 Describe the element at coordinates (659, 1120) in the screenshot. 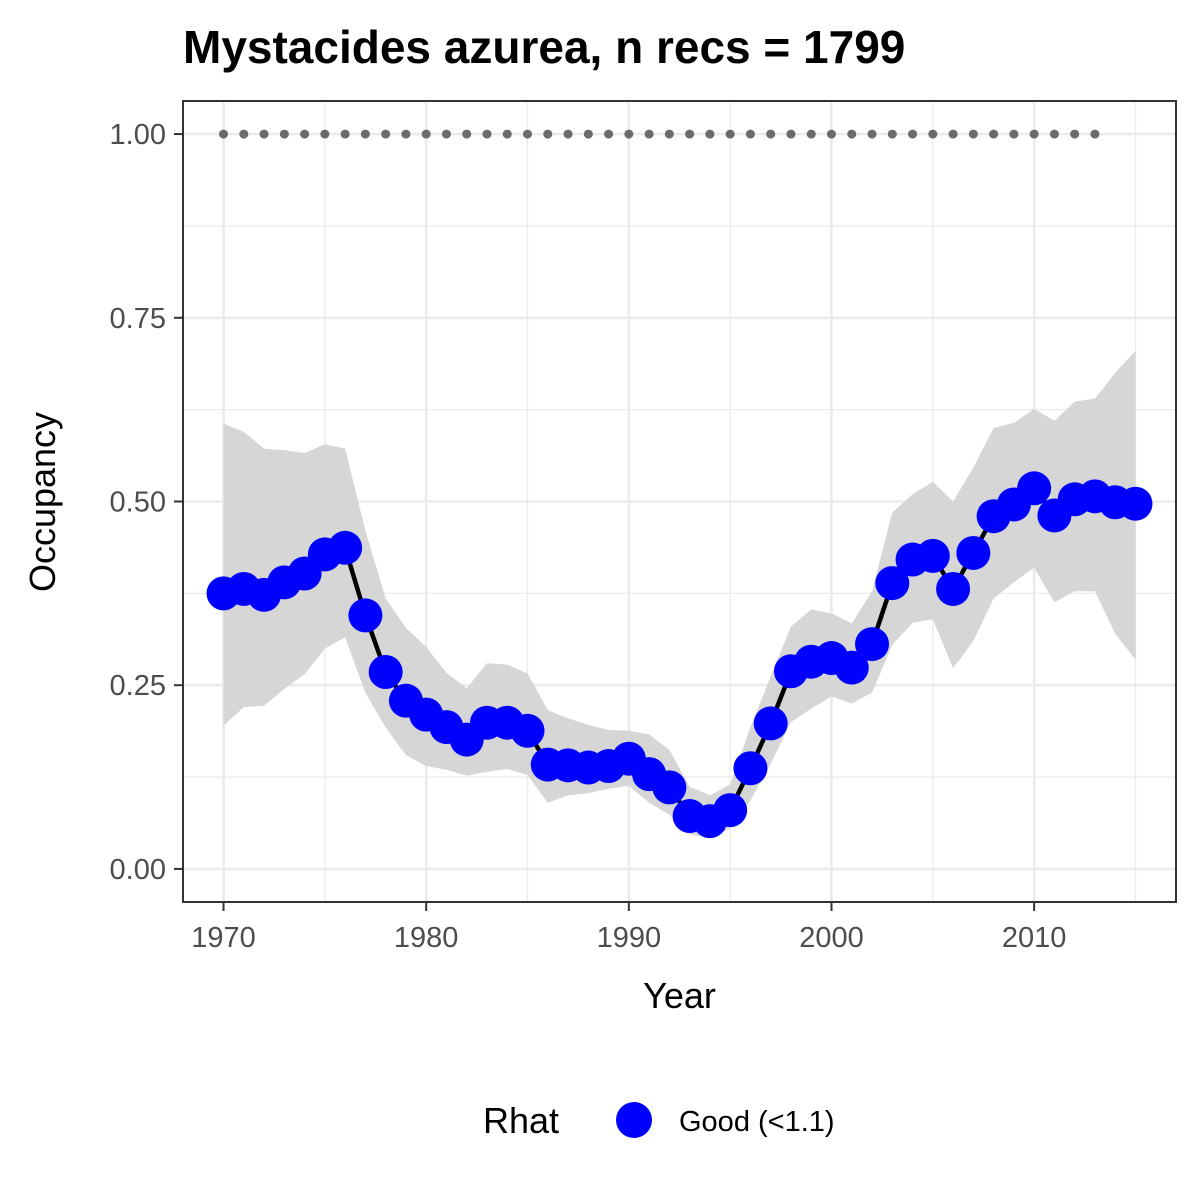

I see `legend: Rhat Good (<1.1)` at that location.